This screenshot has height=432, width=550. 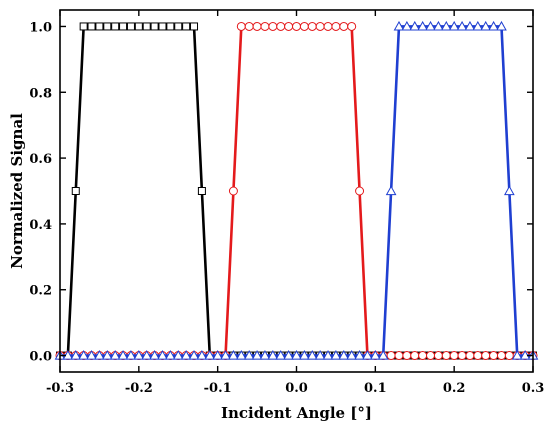 I want to click on x-tick-label: -0.1, so click(x=218, y=388).